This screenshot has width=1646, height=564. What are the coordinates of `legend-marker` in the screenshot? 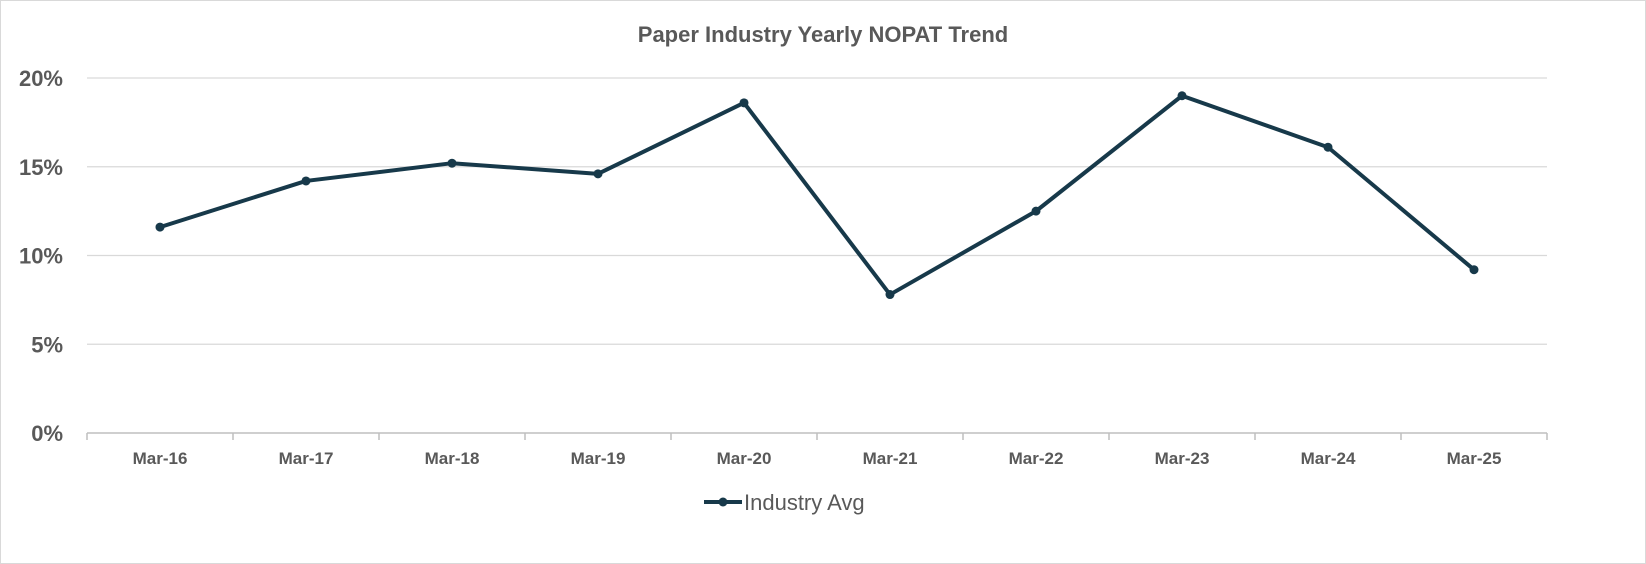 It's located at (723, 502).